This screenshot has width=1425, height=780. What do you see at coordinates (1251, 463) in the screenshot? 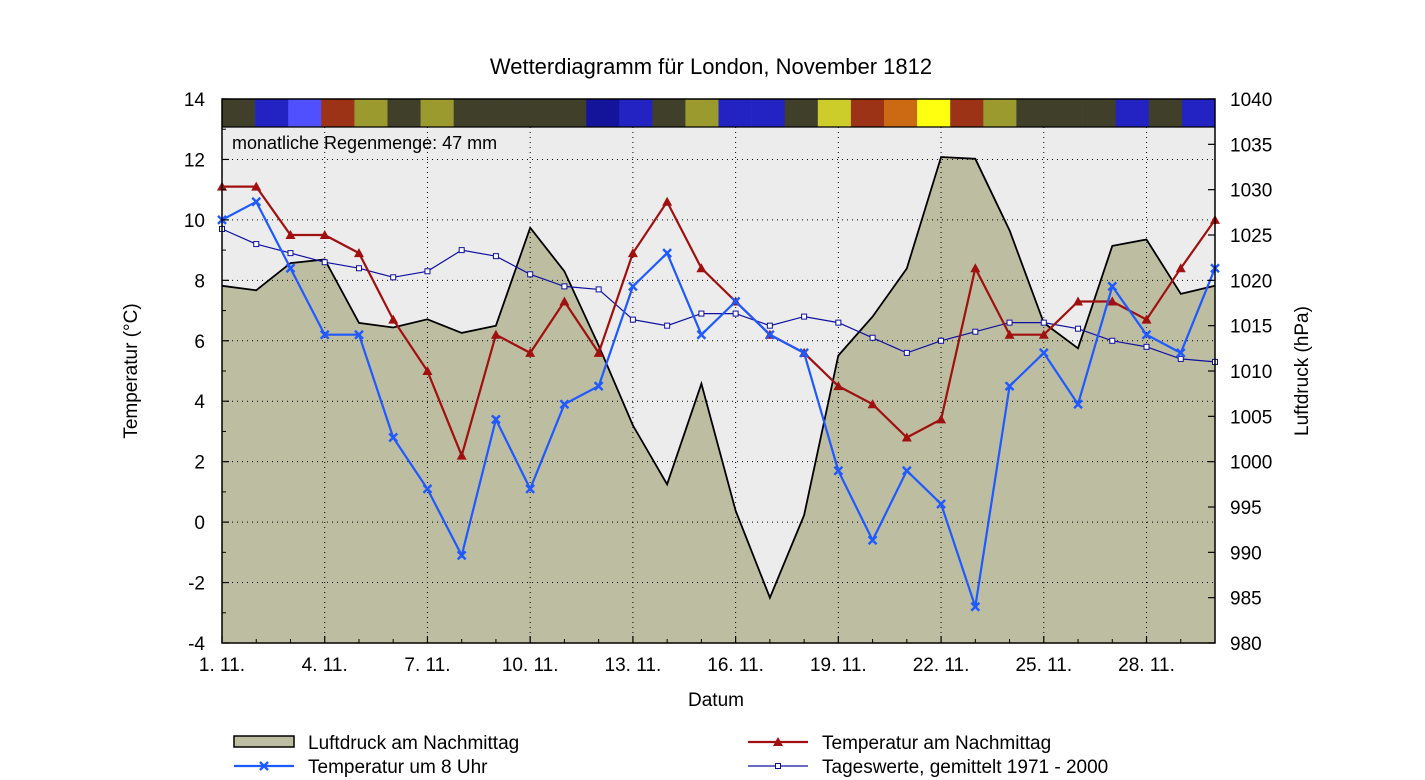
I see `y-right-tick-label: 1000` at bounding box center [1251, 463].